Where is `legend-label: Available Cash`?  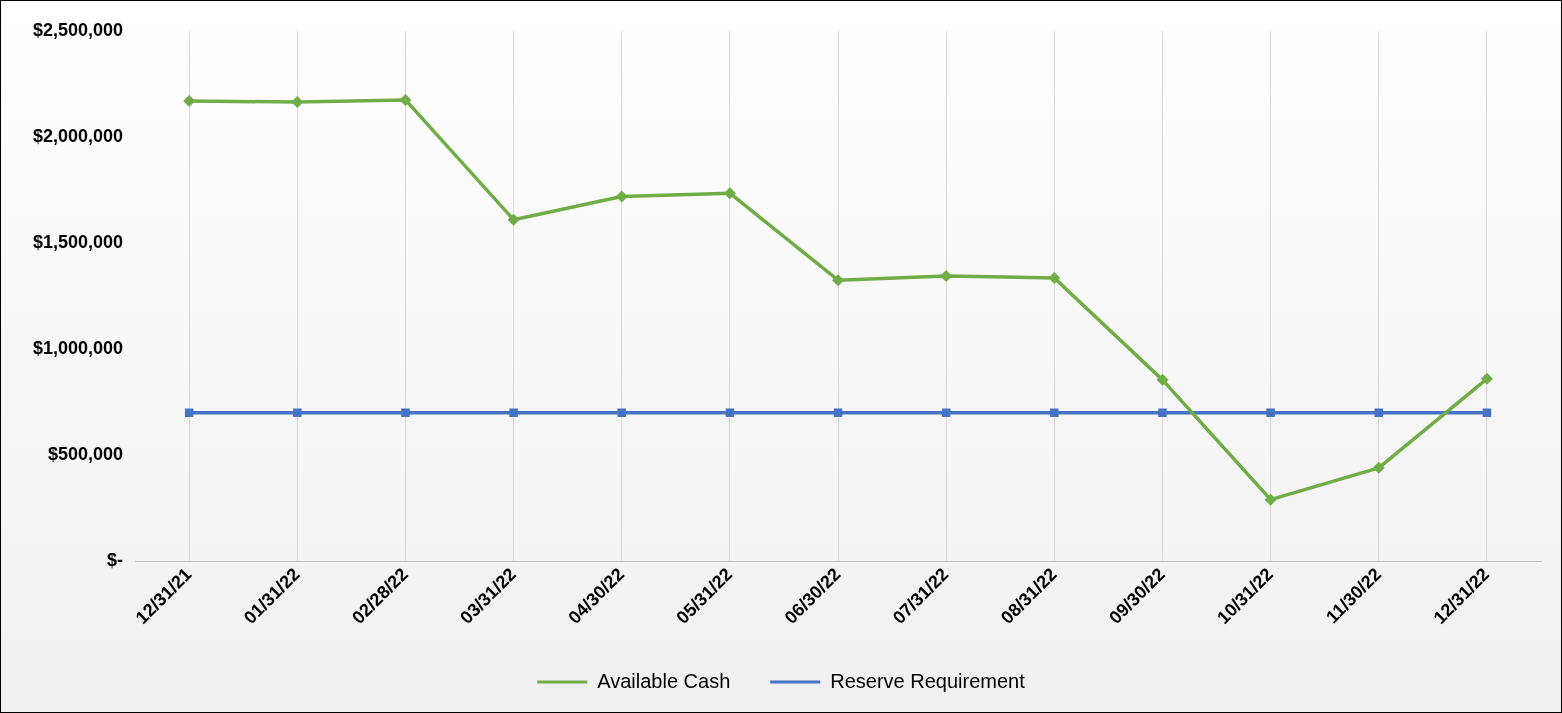 legend-label: Available Cash is located at coordinates (664, 680).